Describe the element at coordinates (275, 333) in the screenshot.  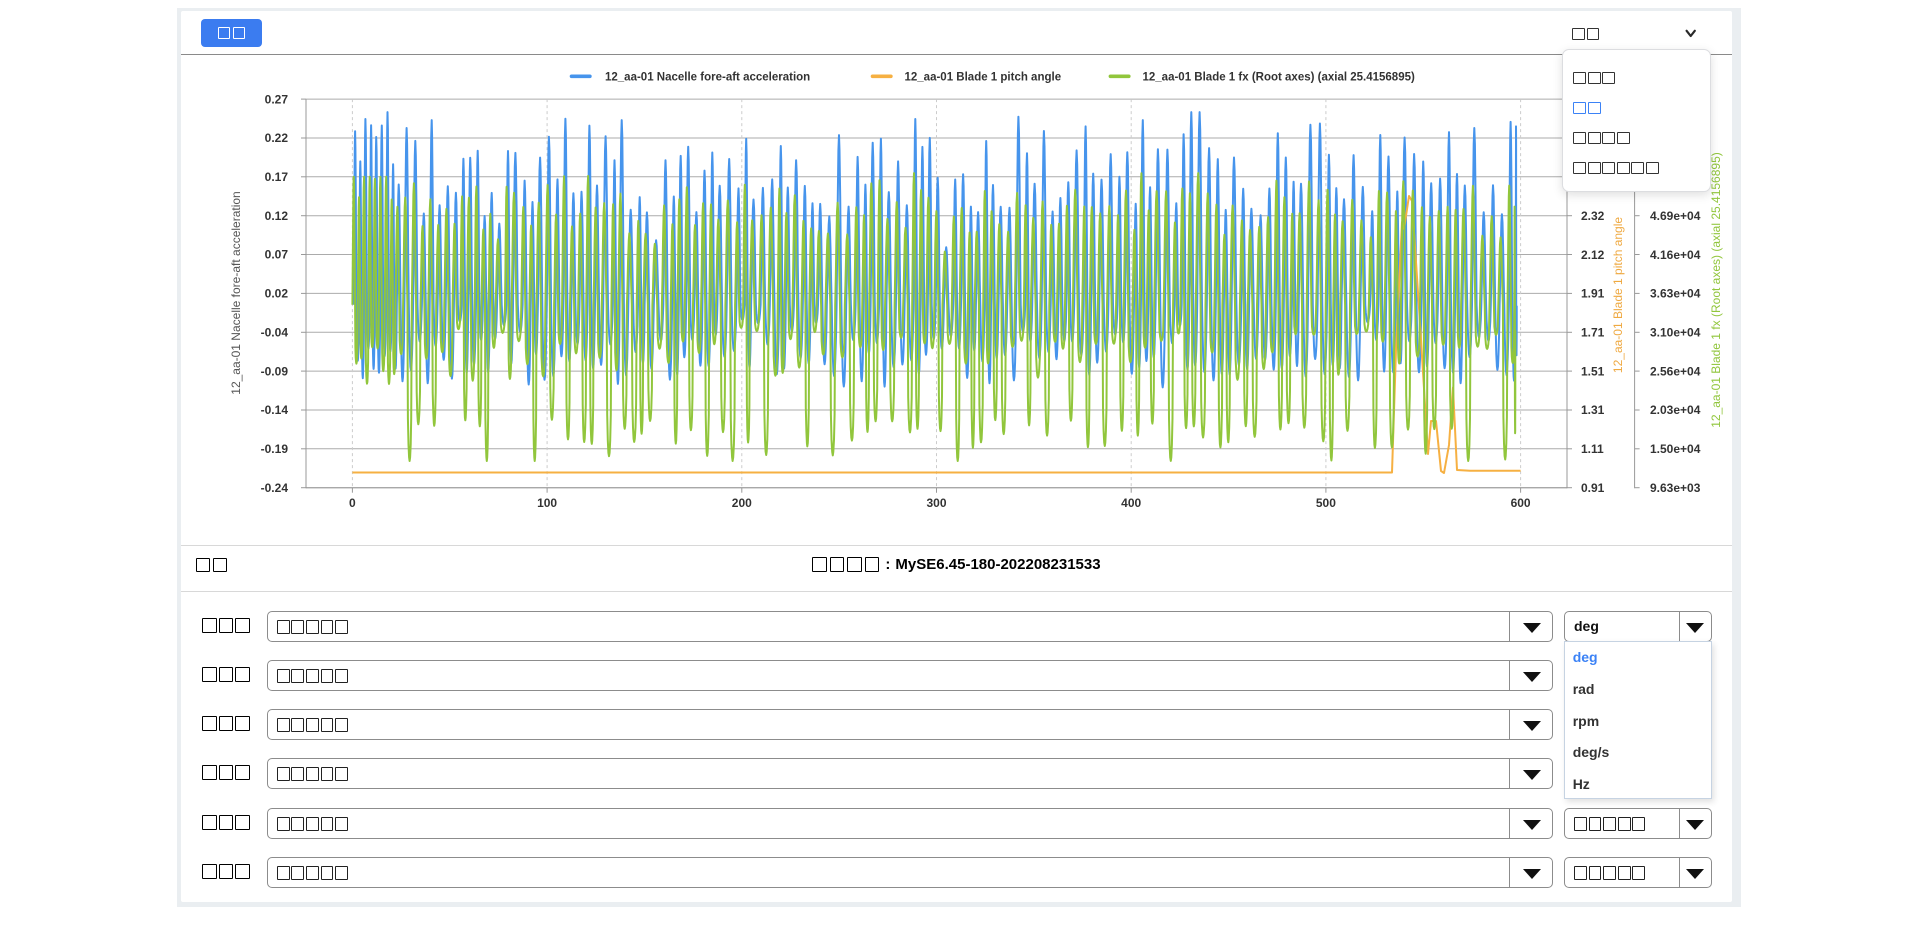
I see `svg-text: -0.04` at that location.